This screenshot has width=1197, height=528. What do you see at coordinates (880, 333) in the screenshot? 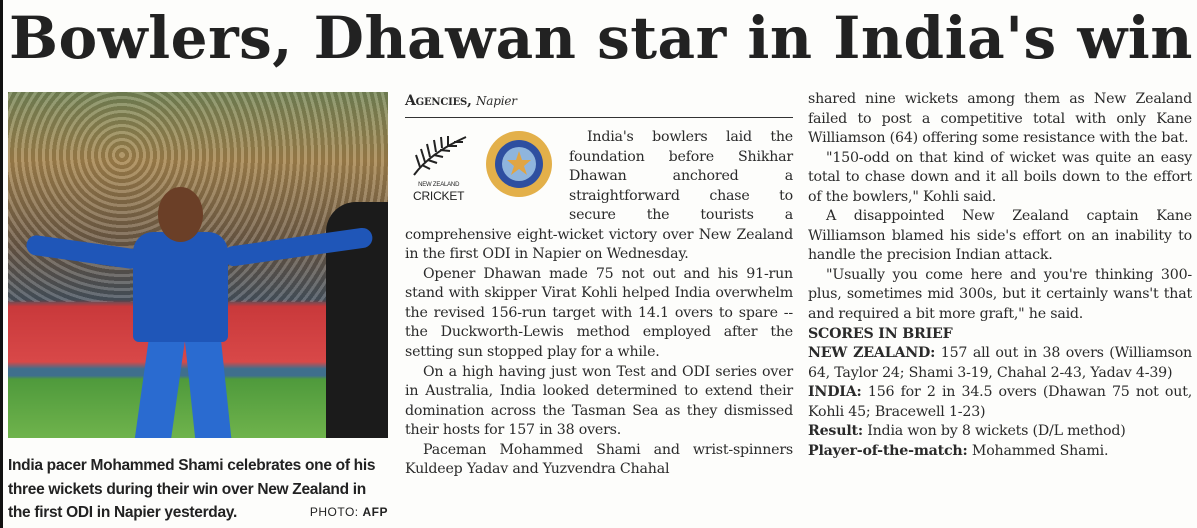
I see `scores-heading: SCORES IN BRIEF` at bounding box center [880, 333].